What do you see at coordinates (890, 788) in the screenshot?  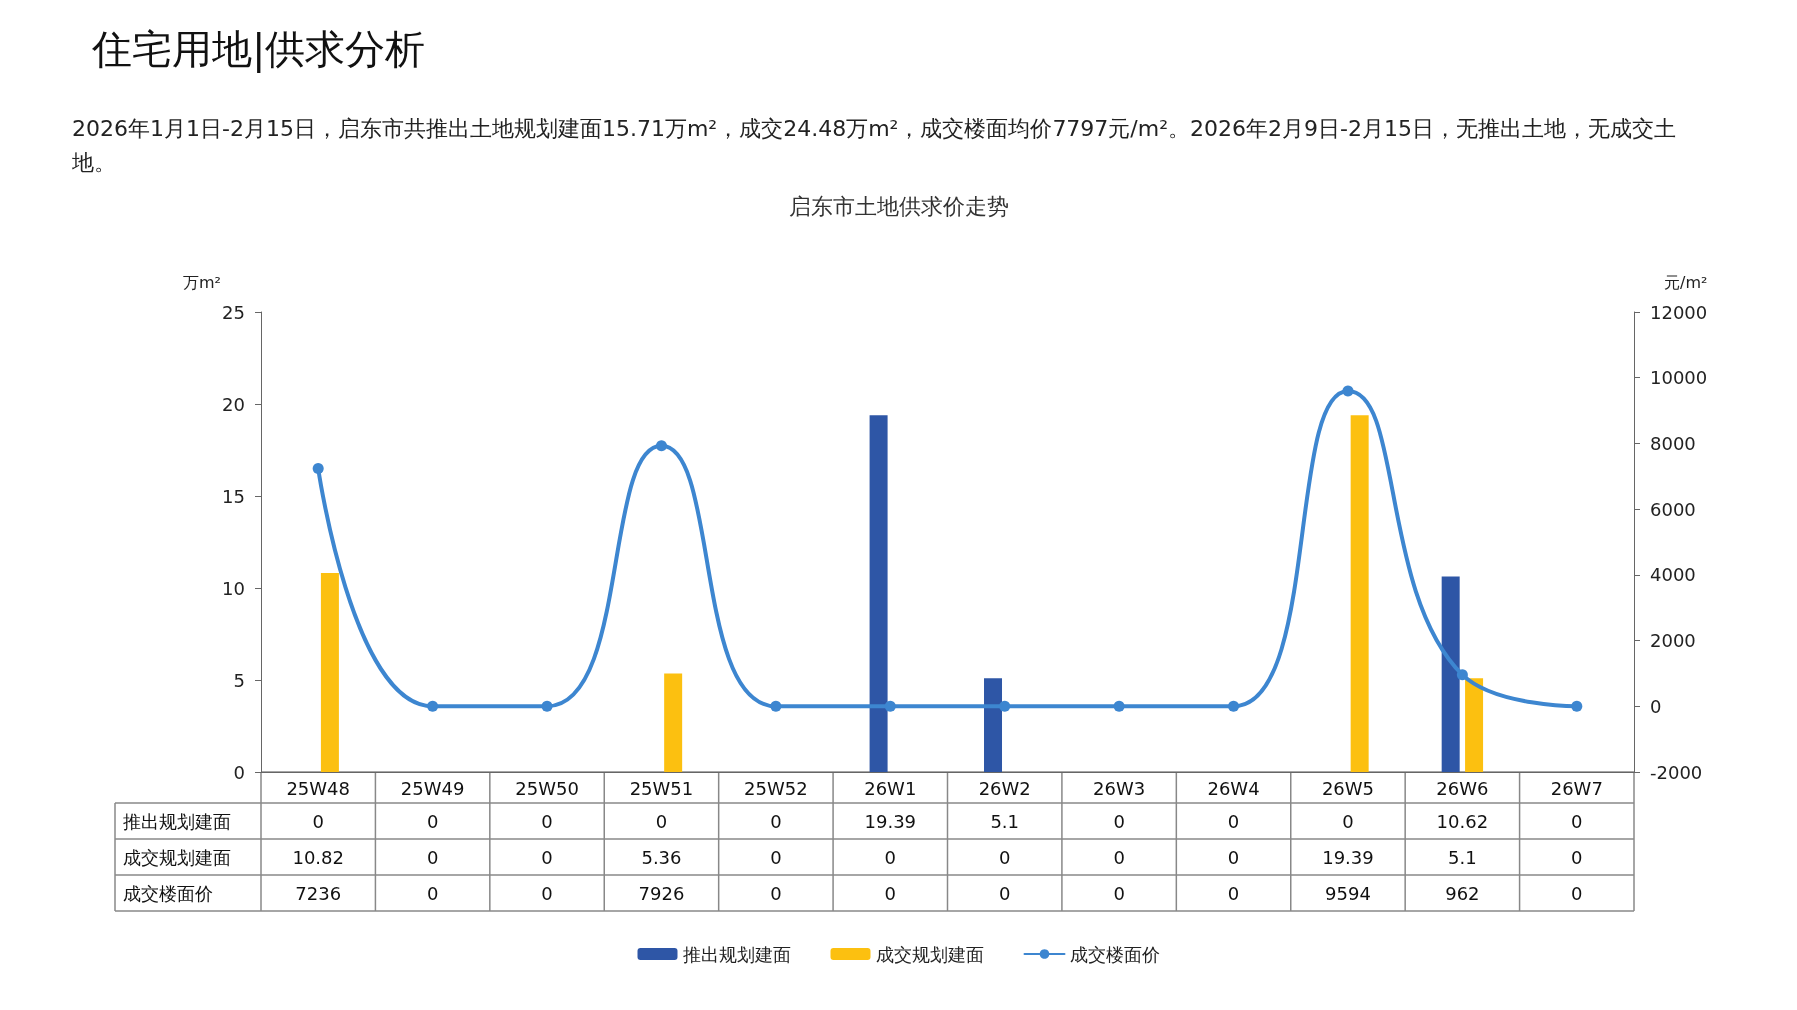 I see `x-tick-label: 26W1` at bounding box center [890, 788].